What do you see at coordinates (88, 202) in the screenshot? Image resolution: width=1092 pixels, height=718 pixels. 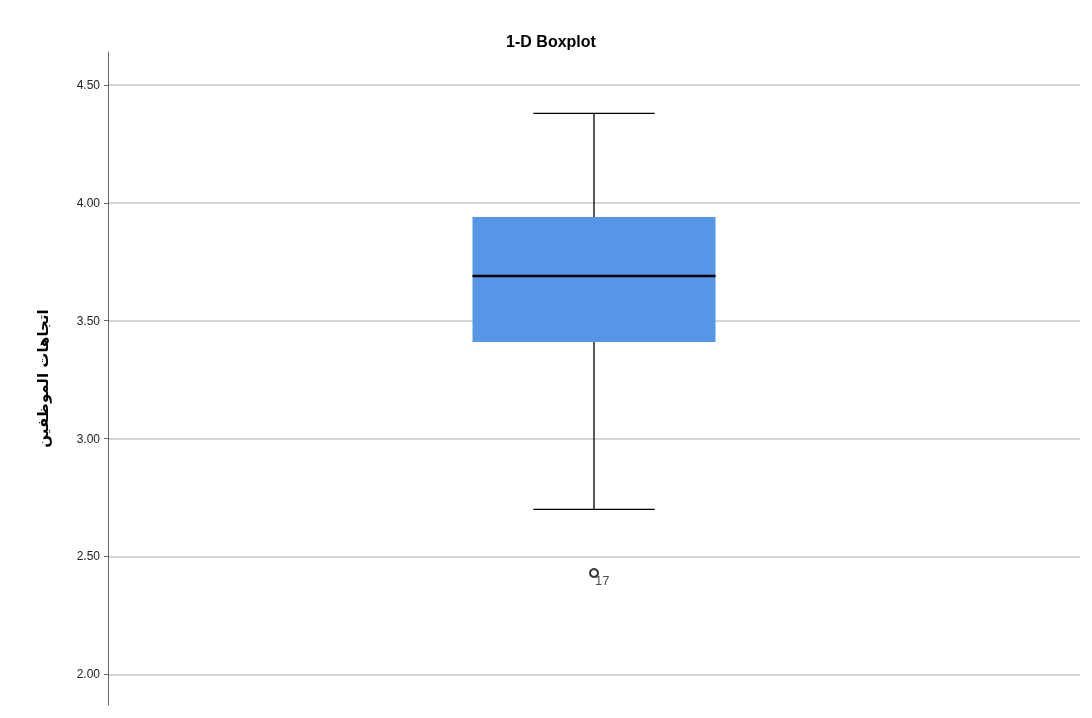 I see `y-tick-label: 4.00` at bounding box center [88, 202].